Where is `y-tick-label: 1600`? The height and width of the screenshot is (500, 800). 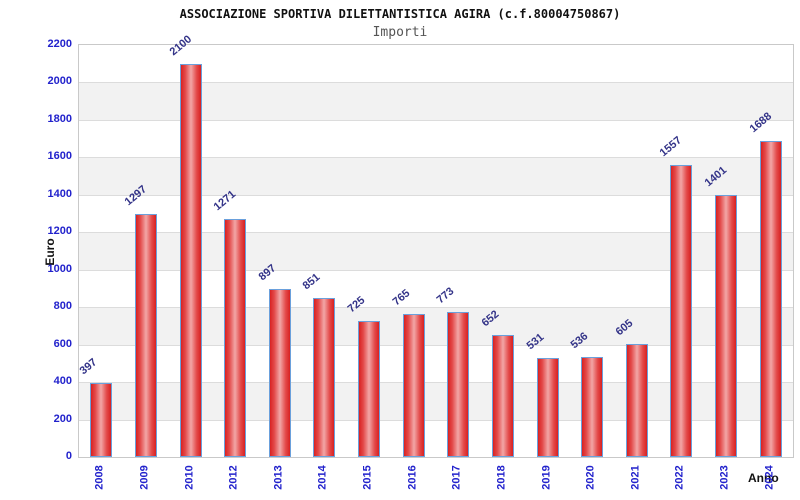 y-tick-label: 1600 is located at coordinates (59, 156).